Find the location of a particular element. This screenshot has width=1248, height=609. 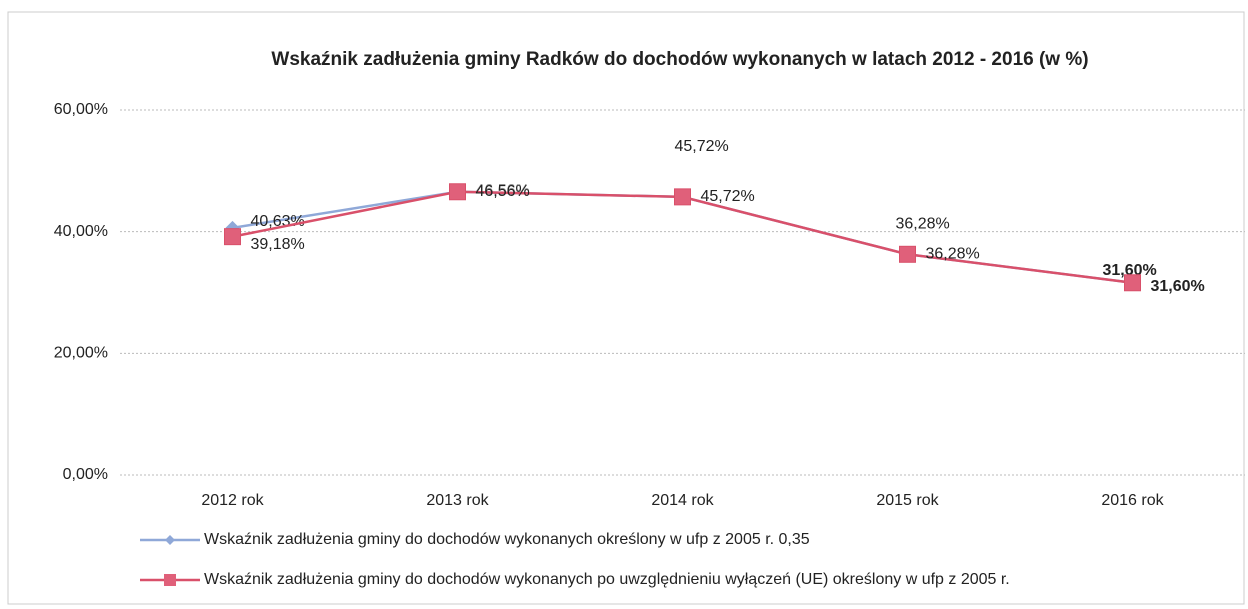

x-tick-label: 2015 rok is located at coordinates (907, 500).